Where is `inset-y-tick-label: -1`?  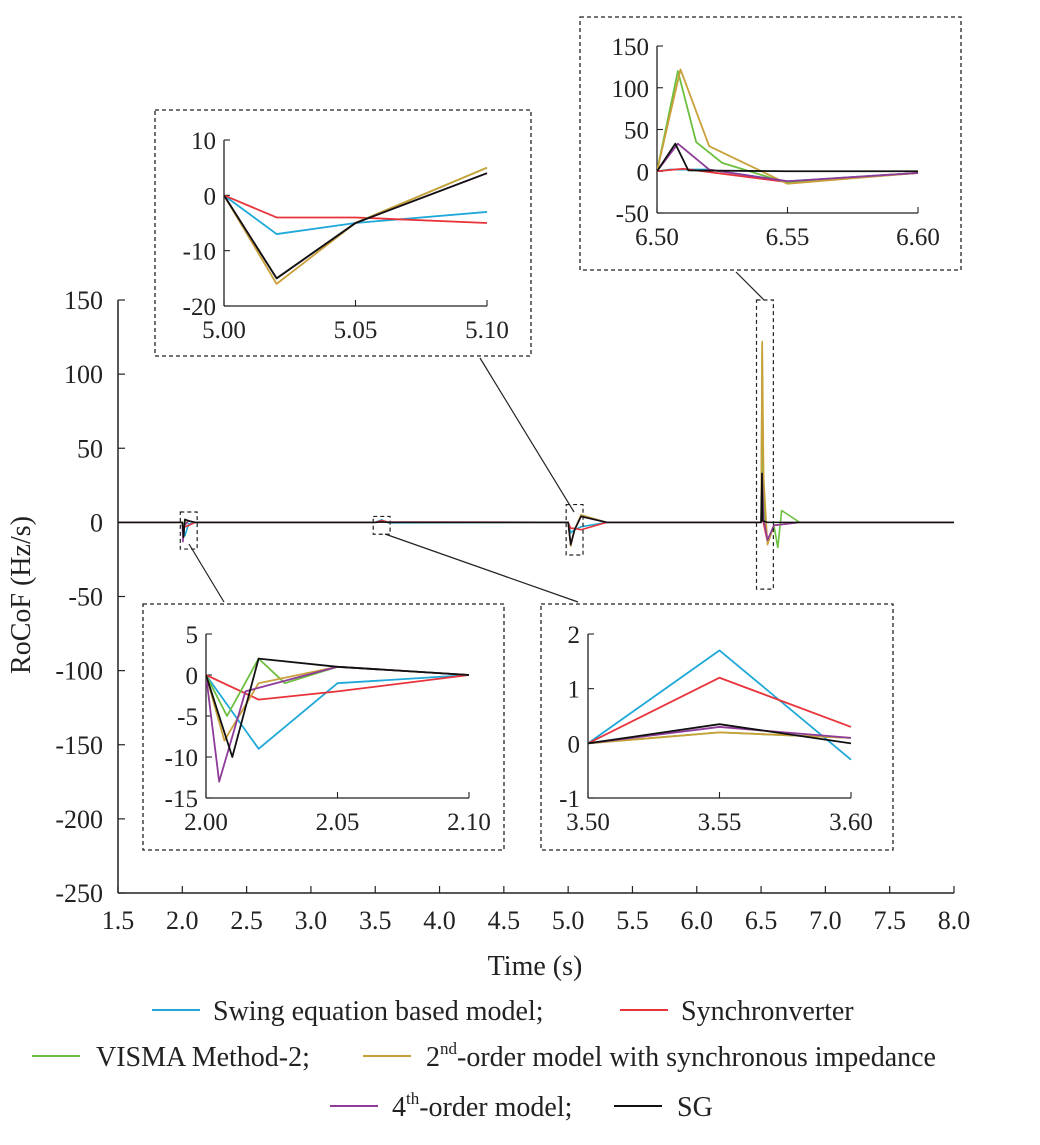
inset-y-tick-label: -1 is located at coordinates (569, 799).